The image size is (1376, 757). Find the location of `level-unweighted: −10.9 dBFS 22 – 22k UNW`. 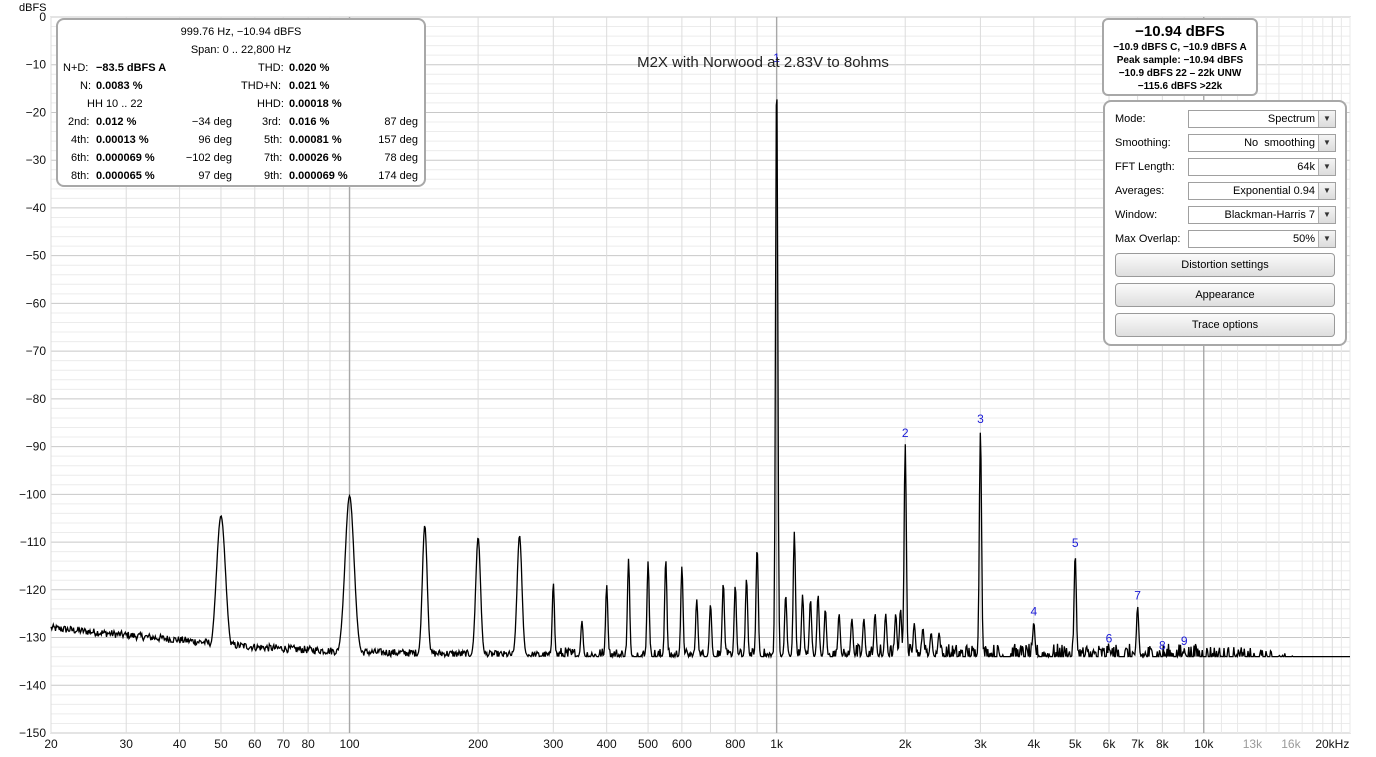

level-unweighted: −10.9 dBFS 22 – 22k UNW is located at coordinates (1180, 73).